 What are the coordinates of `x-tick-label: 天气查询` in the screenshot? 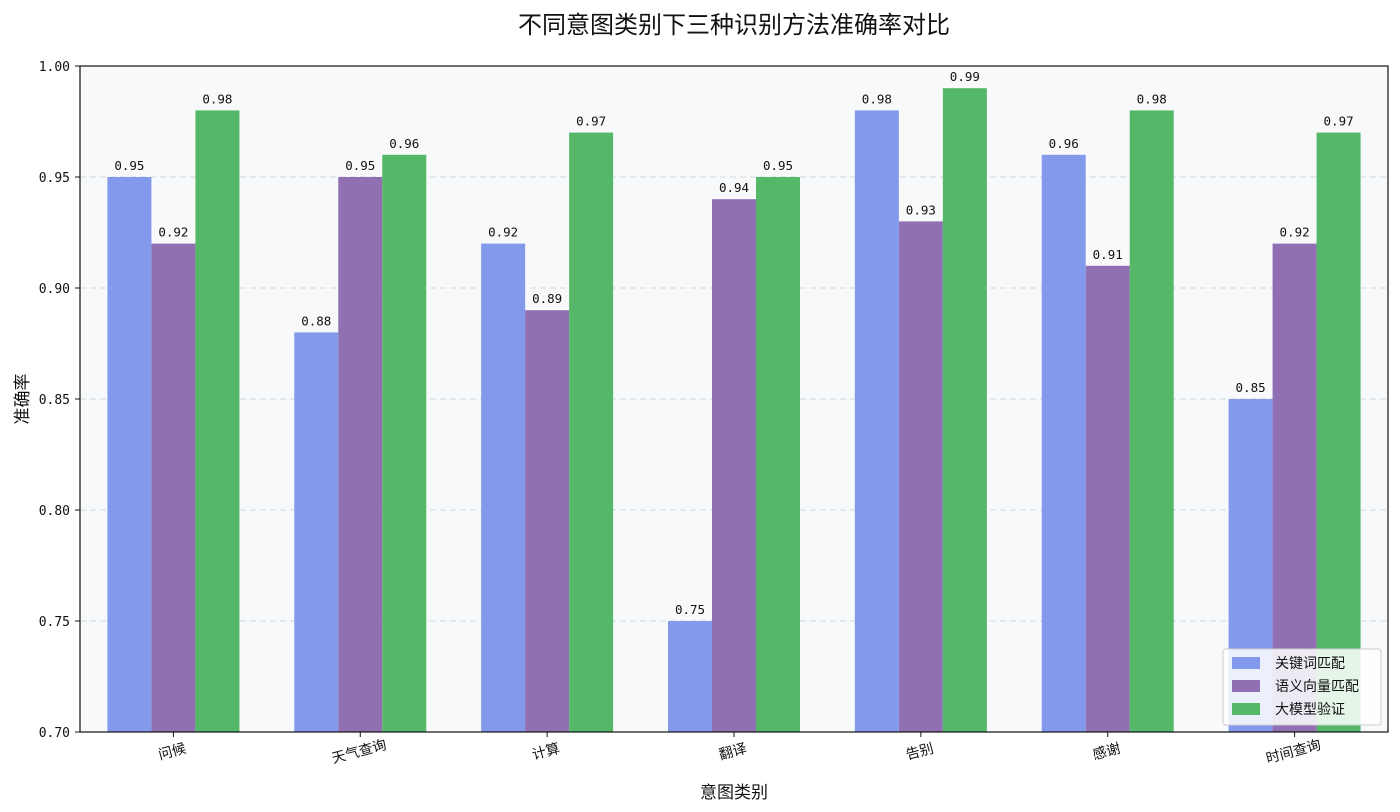 It's located at (359, 752).